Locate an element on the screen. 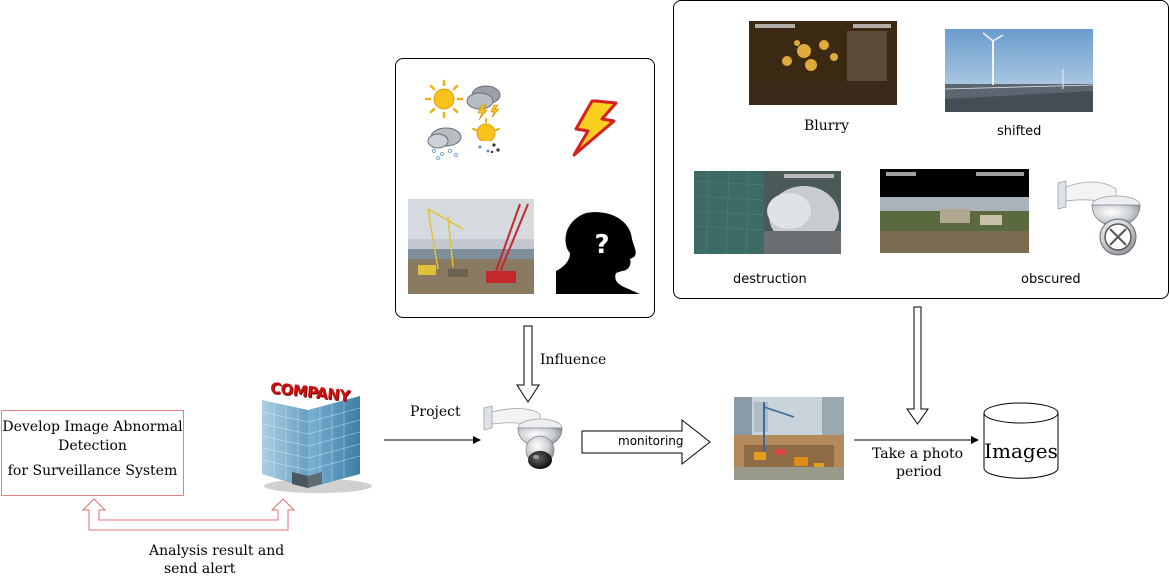  unknown-person-icon: ? is located at coordinates (598, 253).